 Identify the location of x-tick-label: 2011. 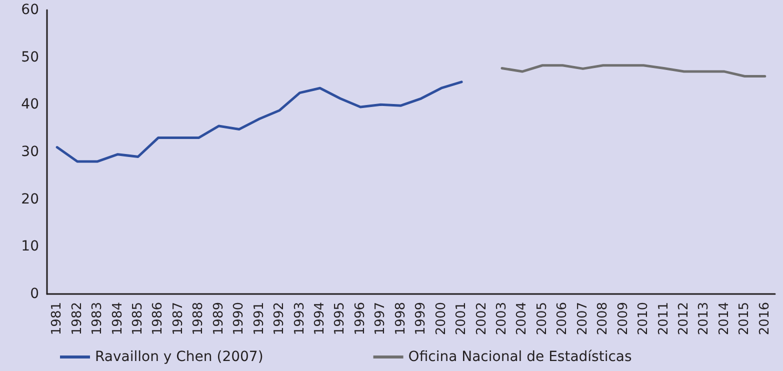
(664, 319).